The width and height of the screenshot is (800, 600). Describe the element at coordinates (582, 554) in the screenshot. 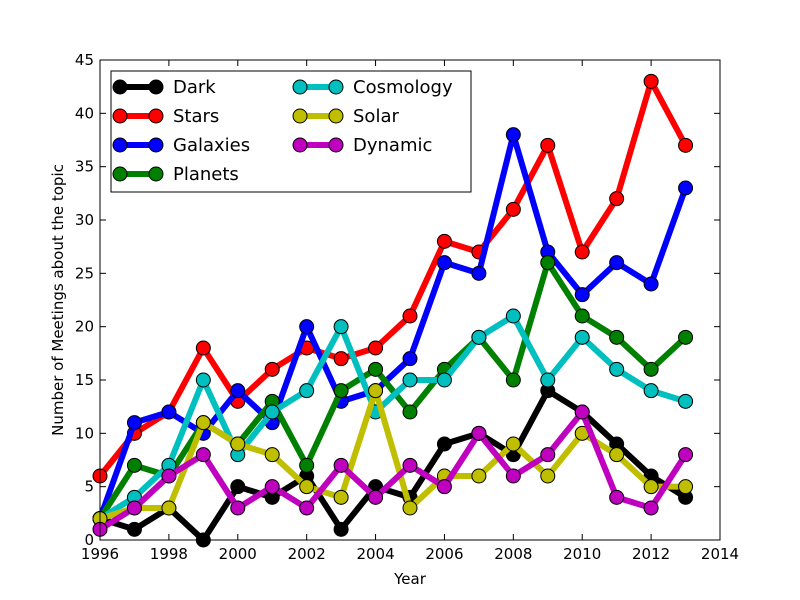

I see `x-tick-label: 2010` at that location.